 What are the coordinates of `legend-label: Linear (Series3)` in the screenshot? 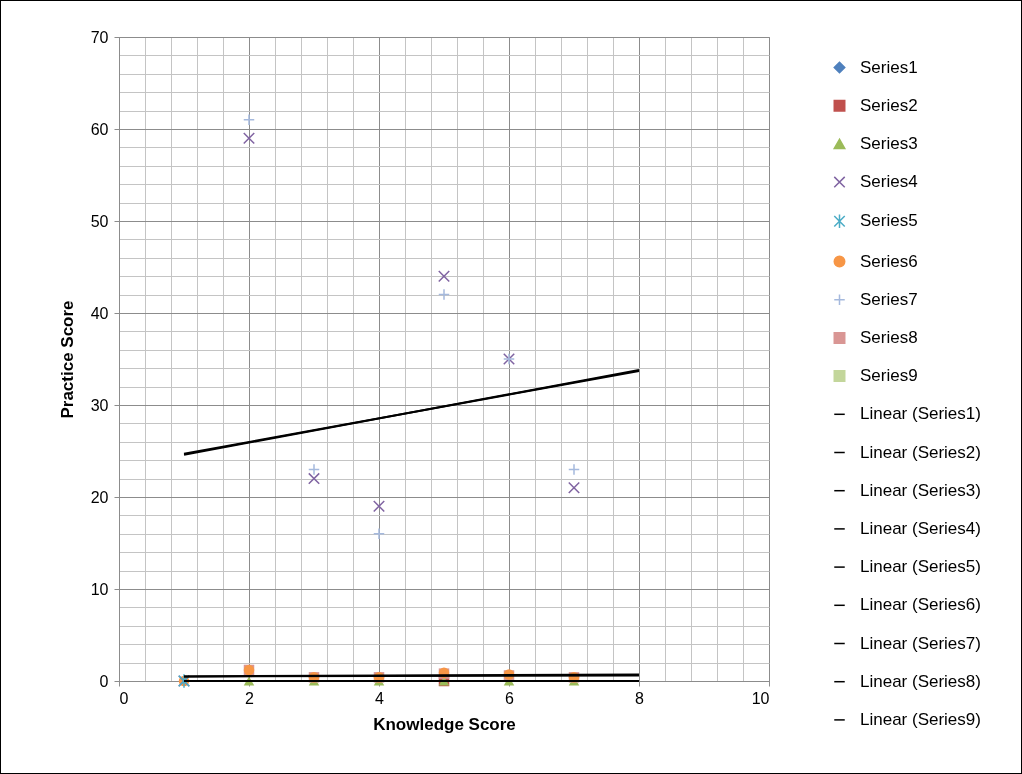 It's located at (920, 490).